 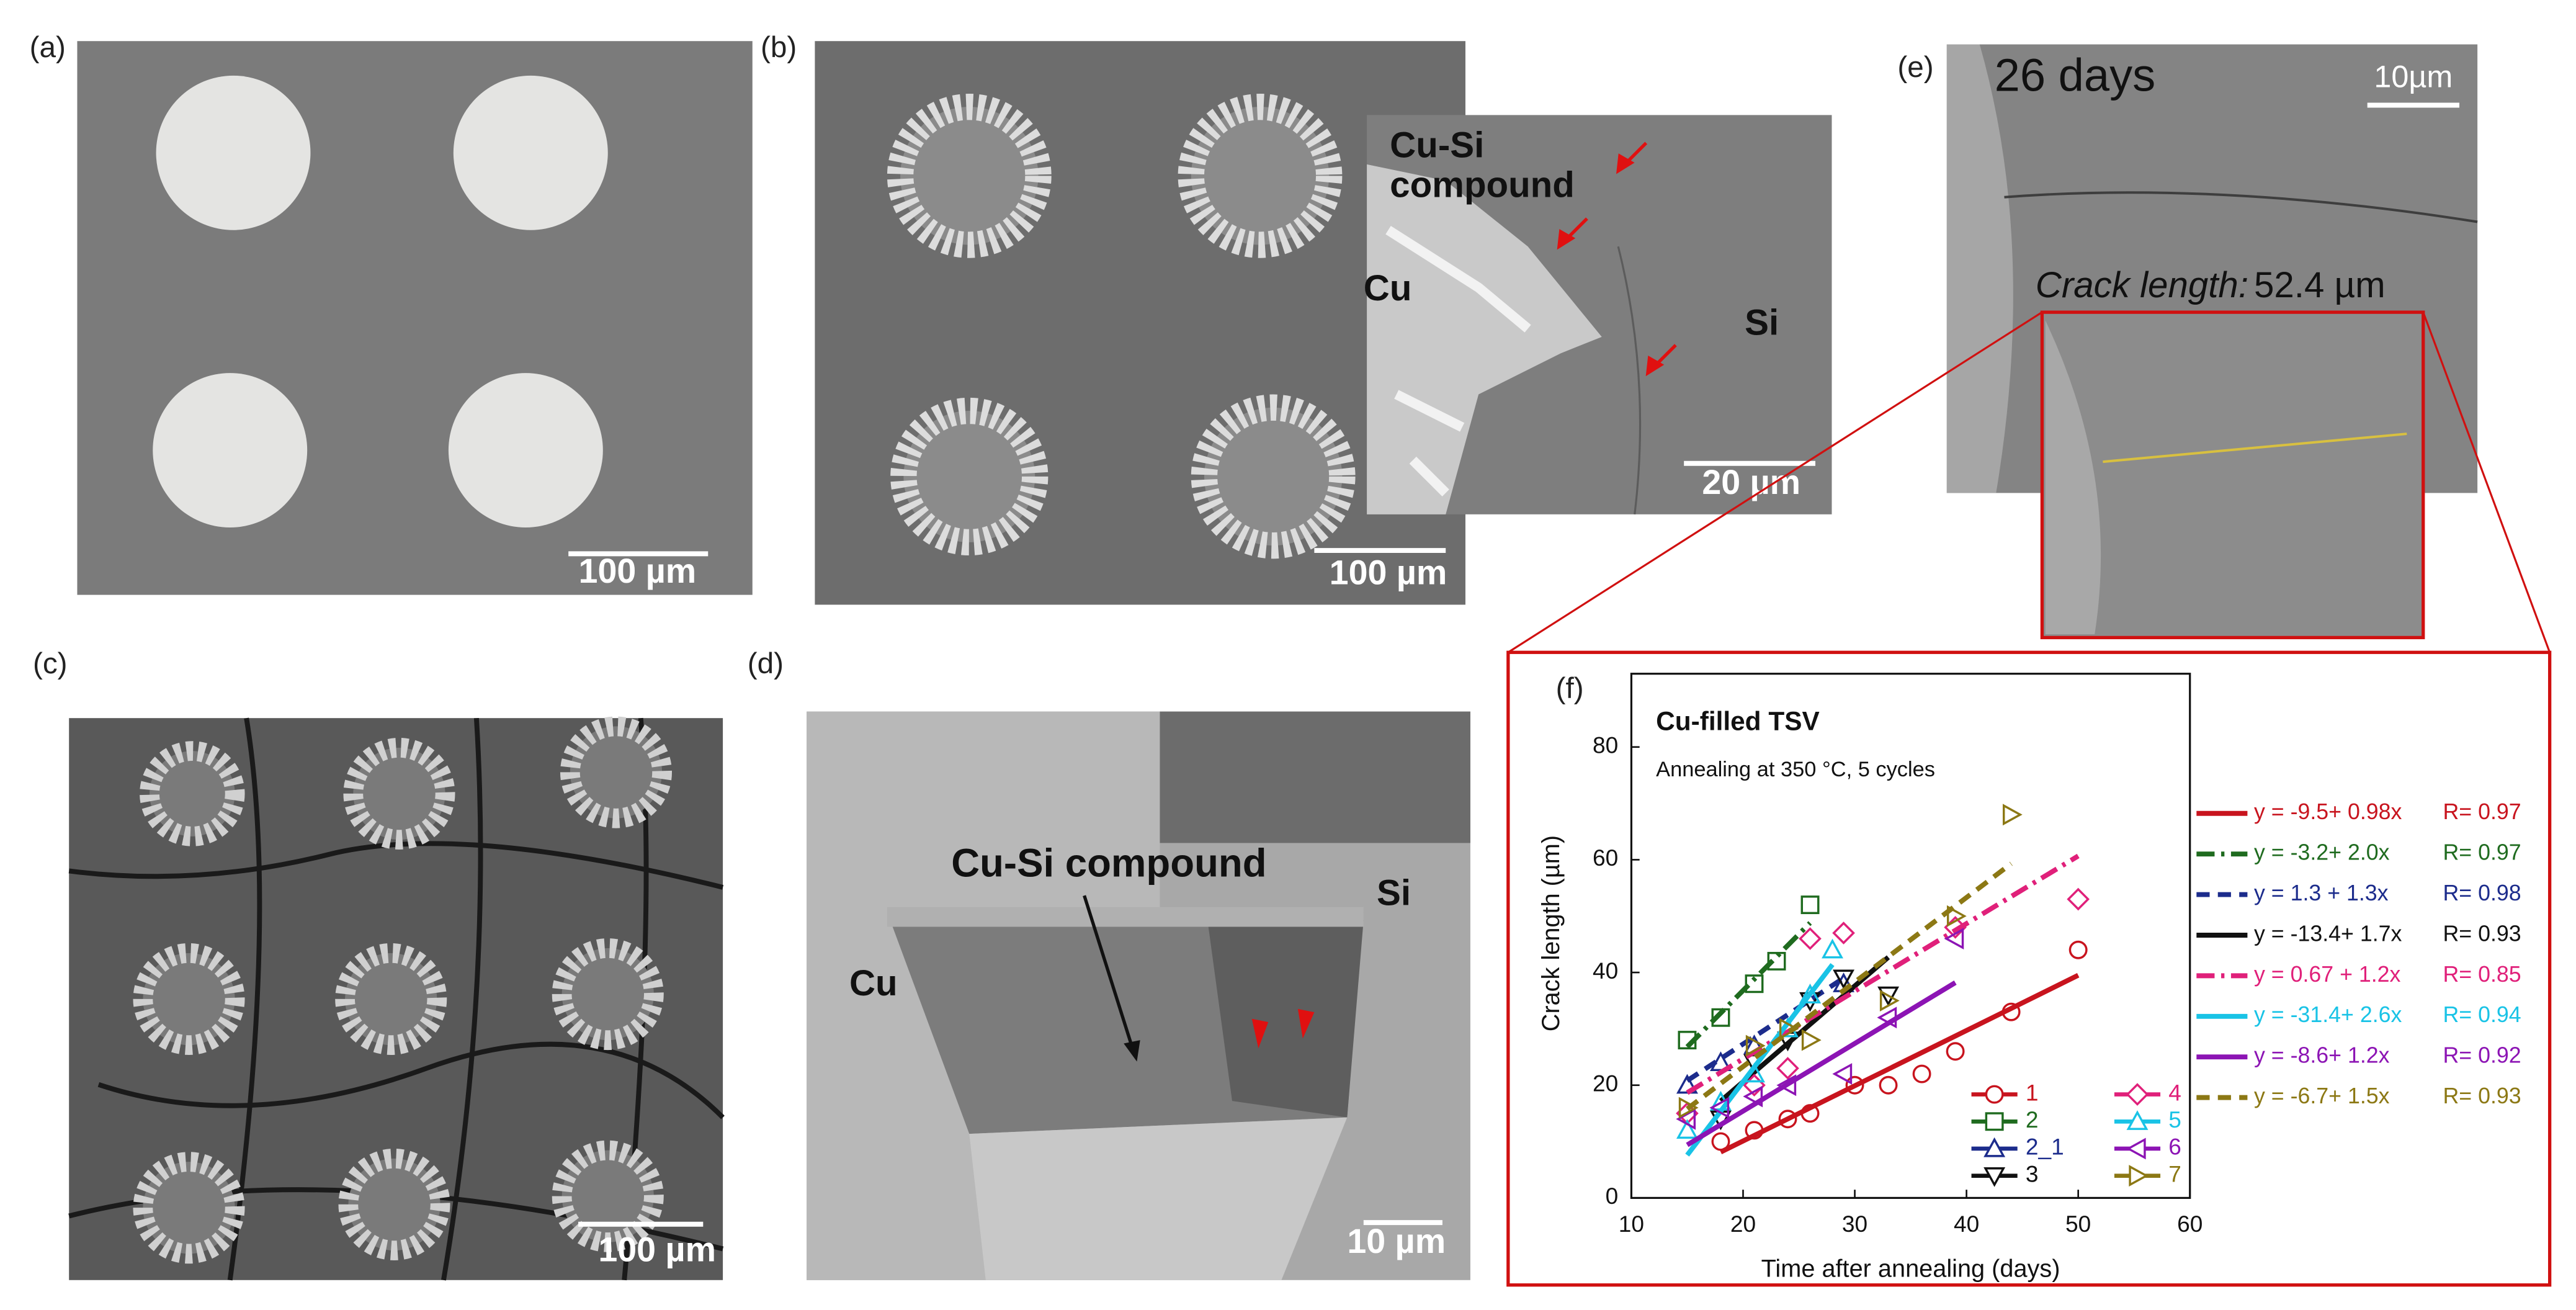 I want to click on annotation: Cu, so click(x=873, y=983).